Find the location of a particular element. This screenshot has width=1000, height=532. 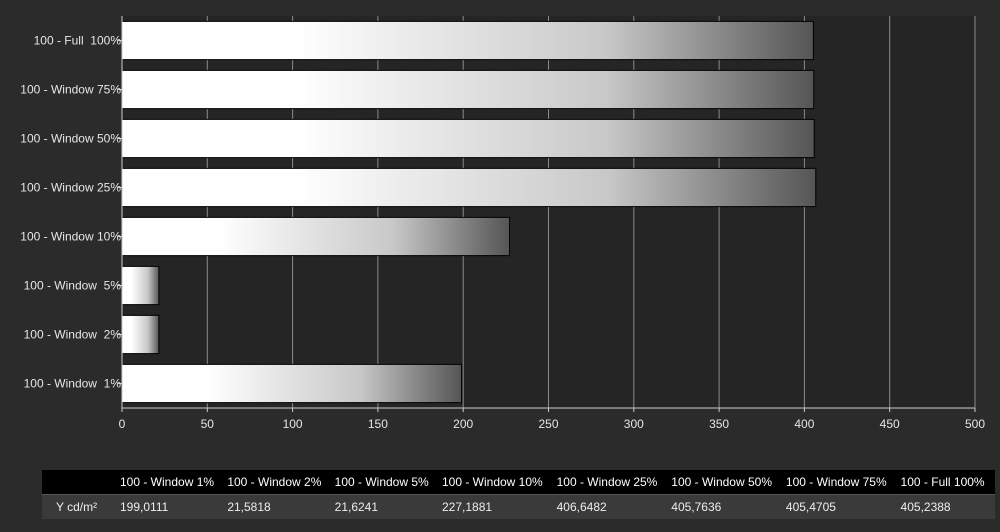

x-tick-label: 100 is located at coordinates (293, 424).